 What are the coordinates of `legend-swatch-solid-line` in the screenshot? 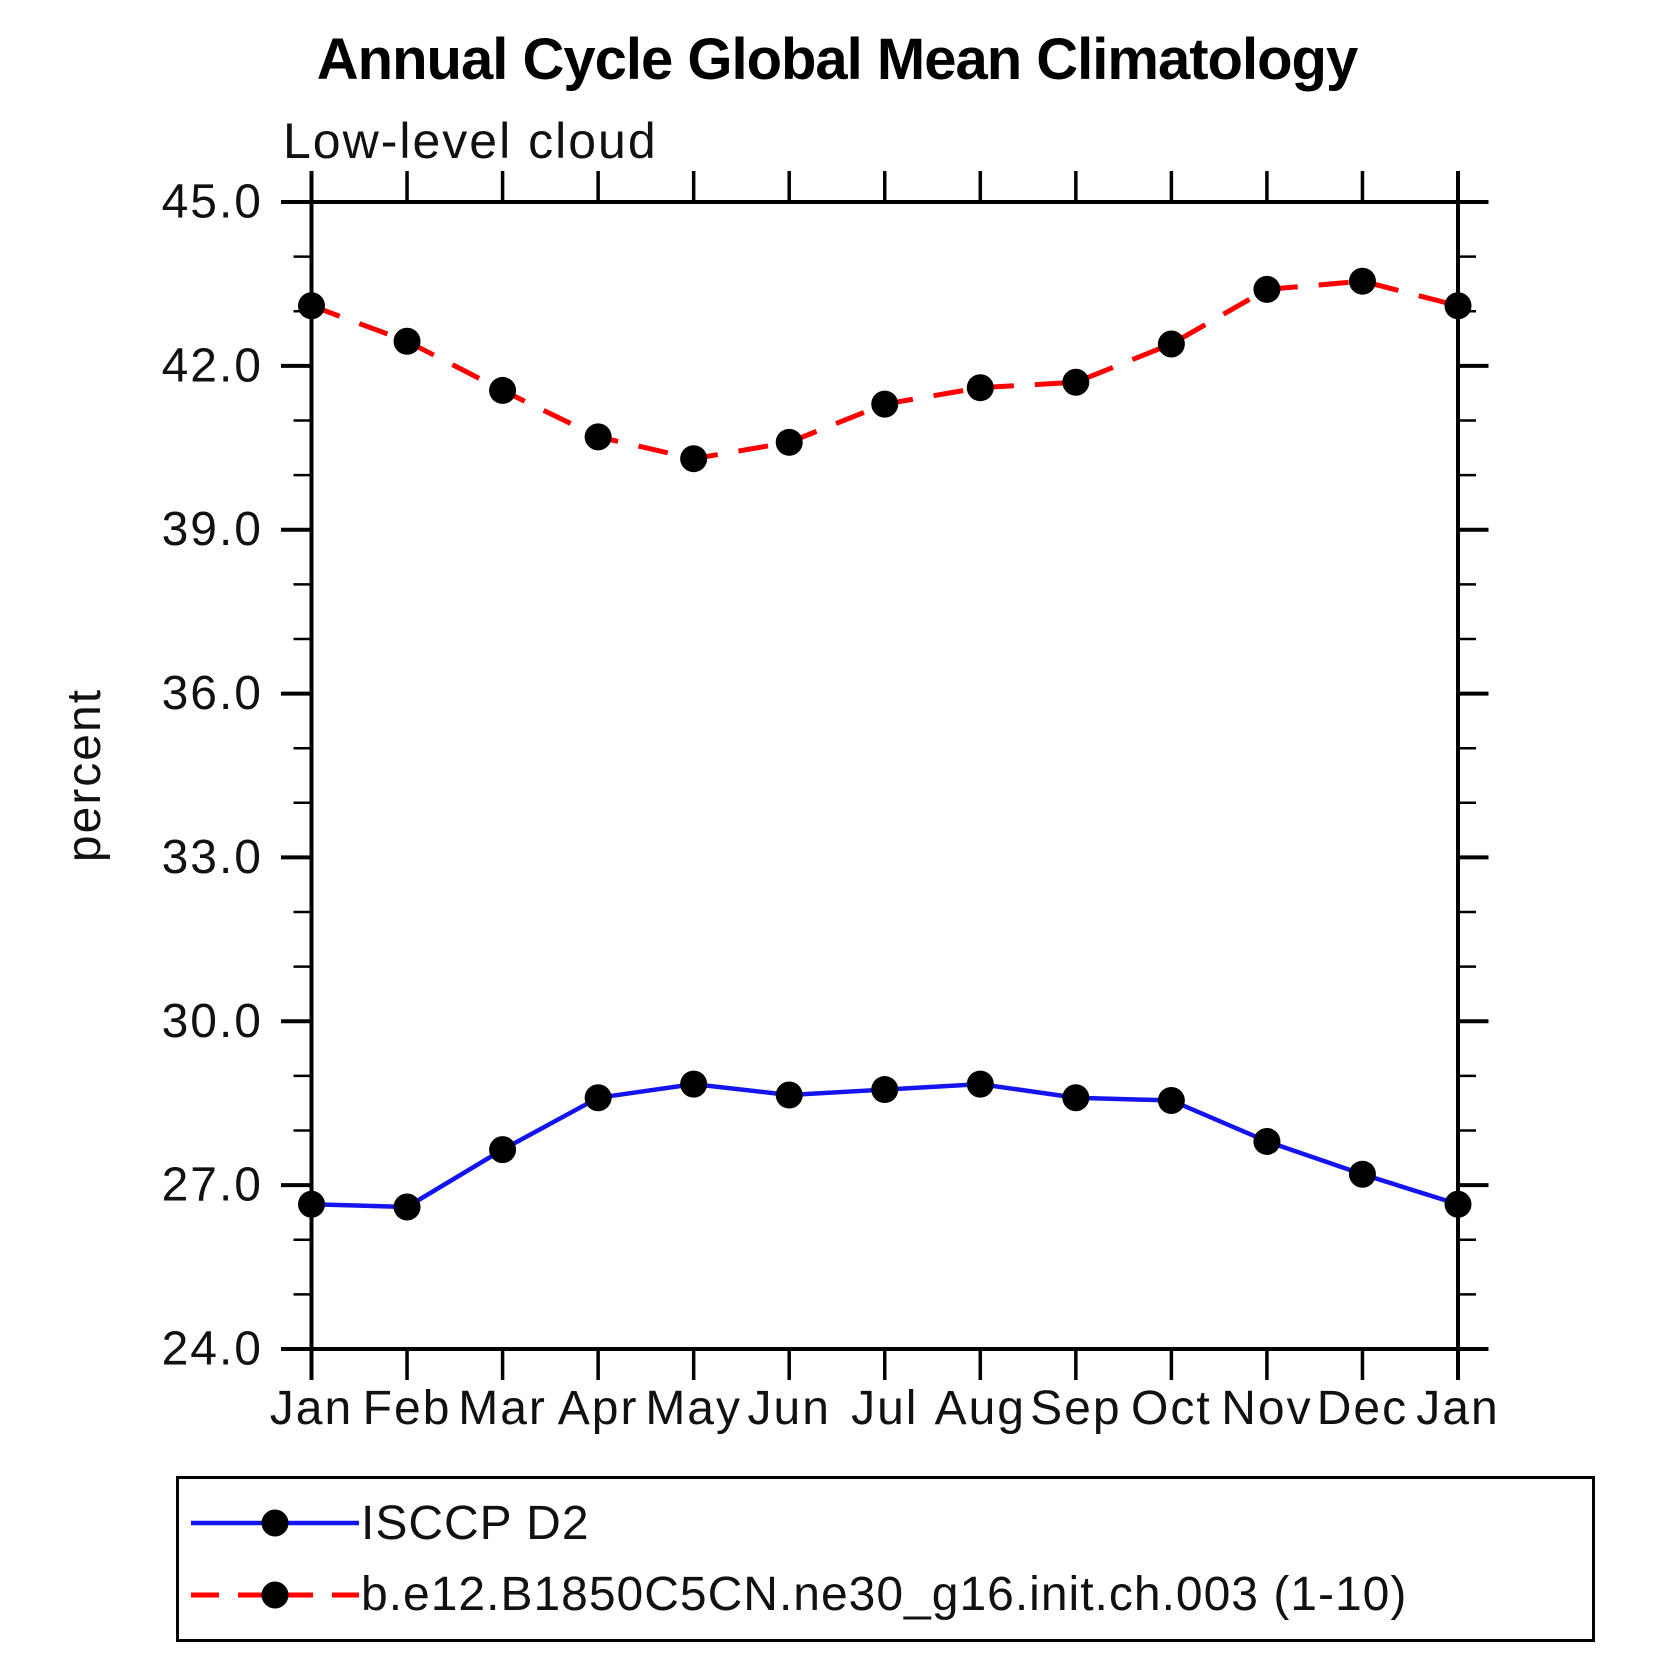 It's located at (275, 1523).